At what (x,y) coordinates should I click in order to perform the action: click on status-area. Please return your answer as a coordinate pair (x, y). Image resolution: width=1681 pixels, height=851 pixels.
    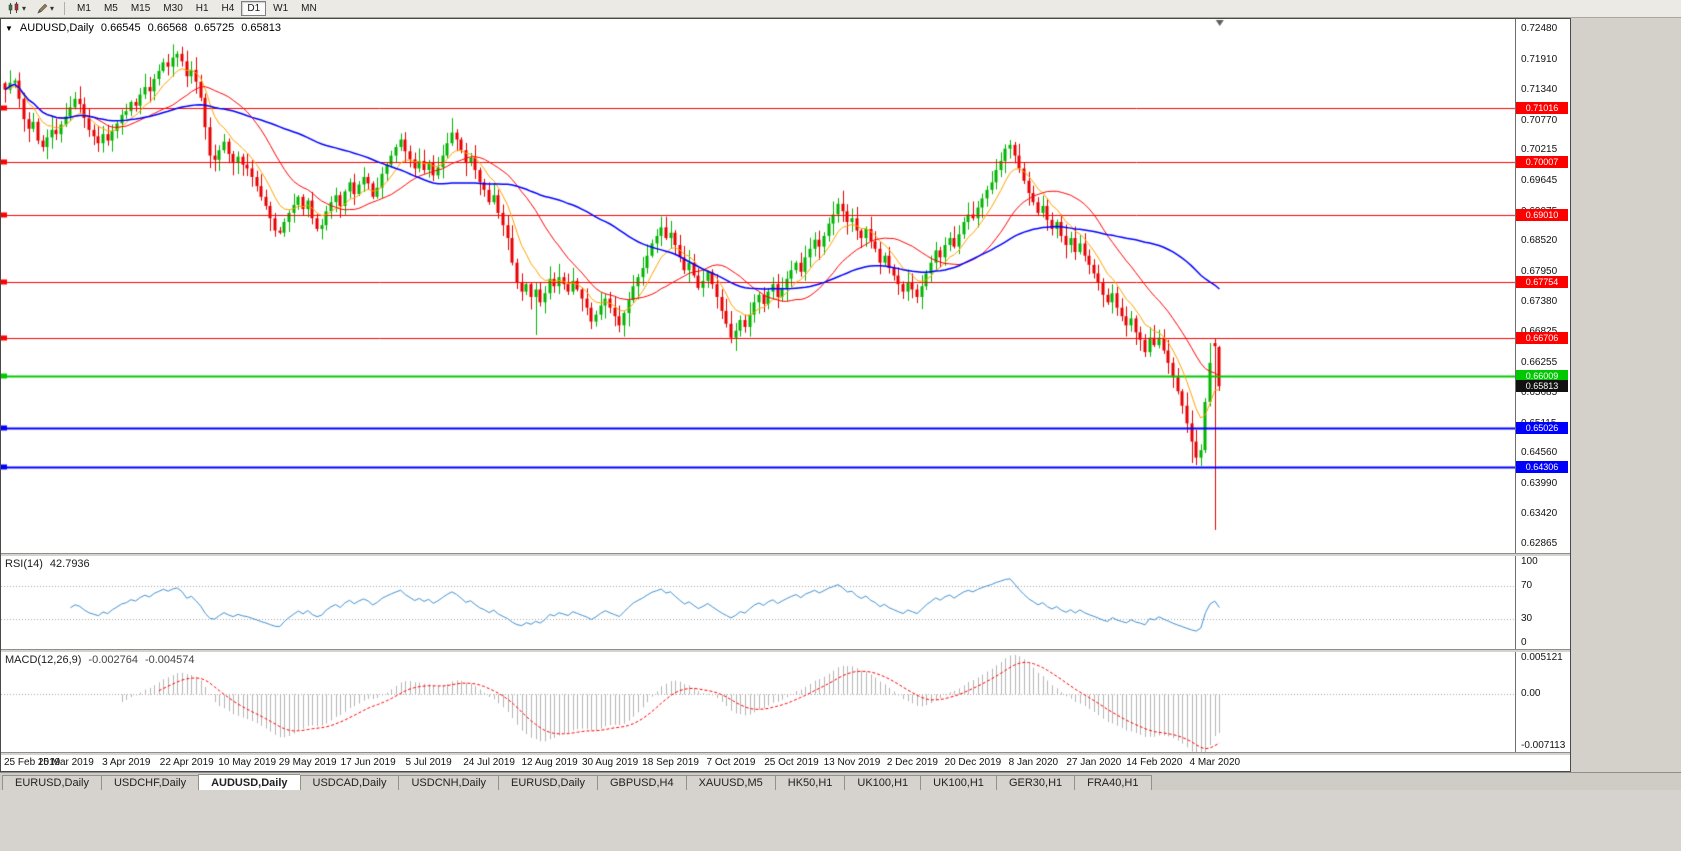
    Looking at the image, I should click on (840, 820).